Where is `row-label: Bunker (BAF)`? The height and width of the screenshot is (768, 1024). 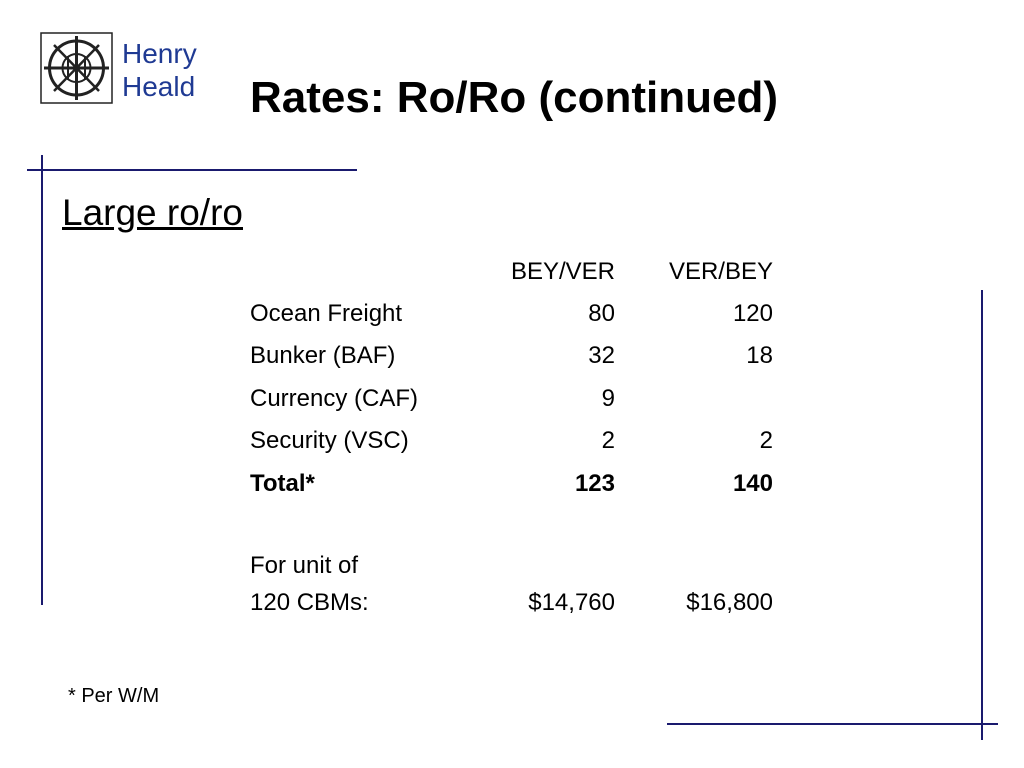 row-label: Bunker (BAF) is located at coordinates (323, 355).